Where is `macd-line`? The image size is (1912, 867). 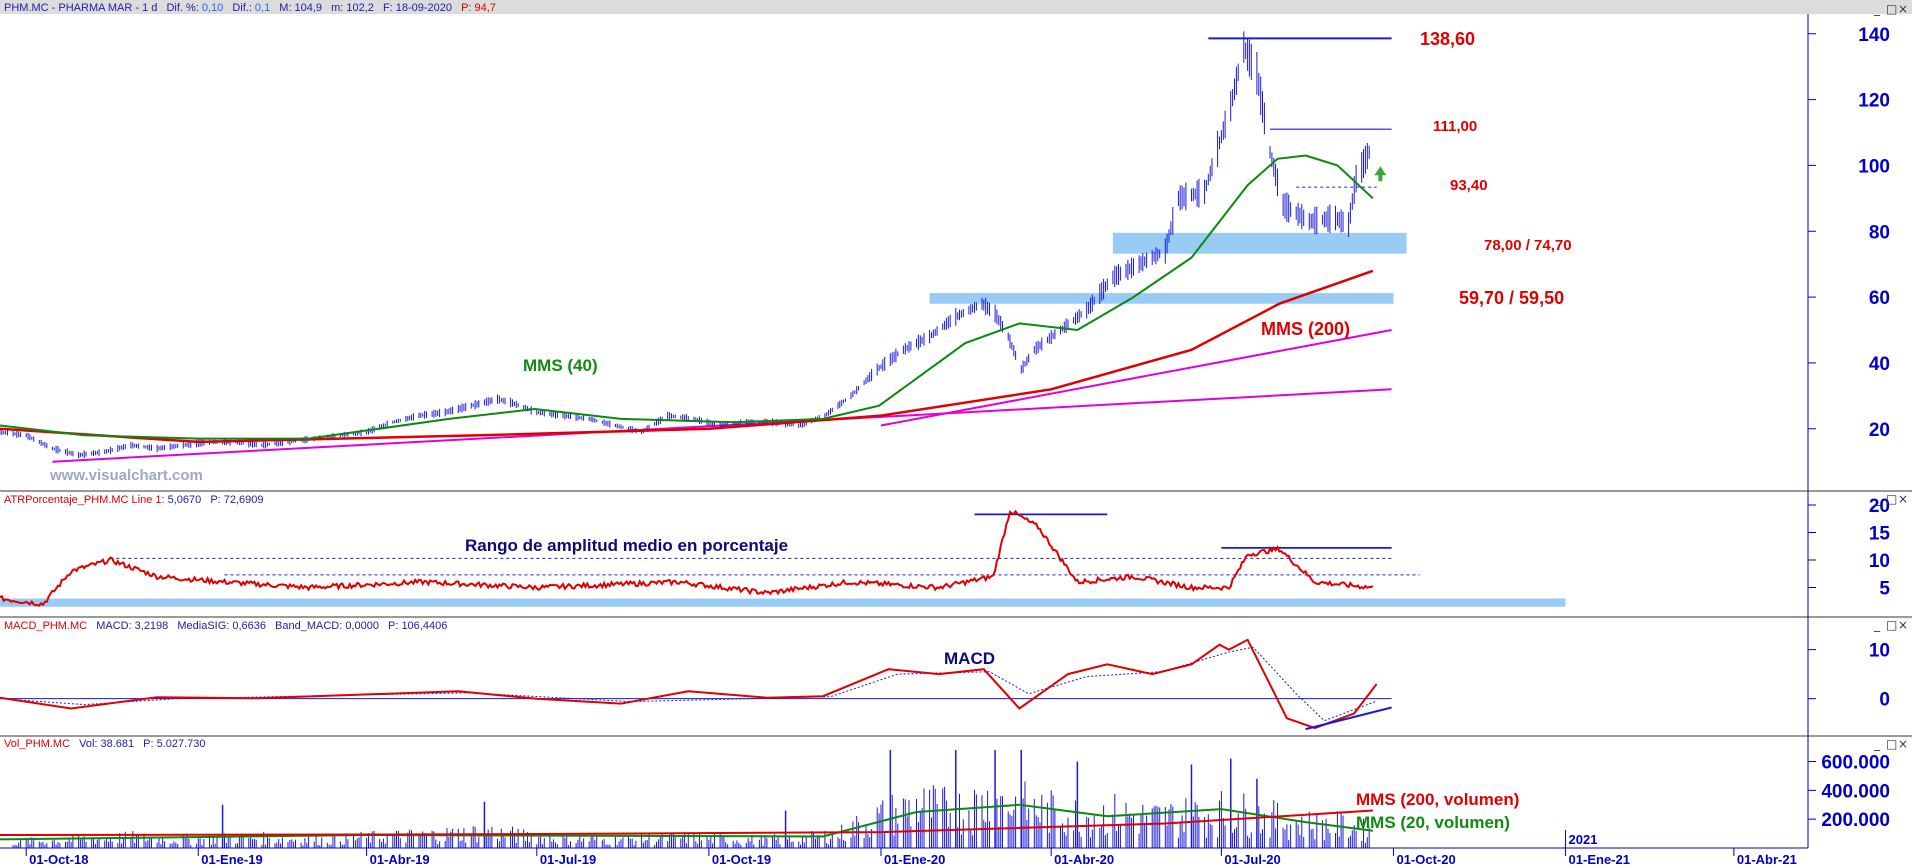
macd-line is located at coordinates (689, 684).